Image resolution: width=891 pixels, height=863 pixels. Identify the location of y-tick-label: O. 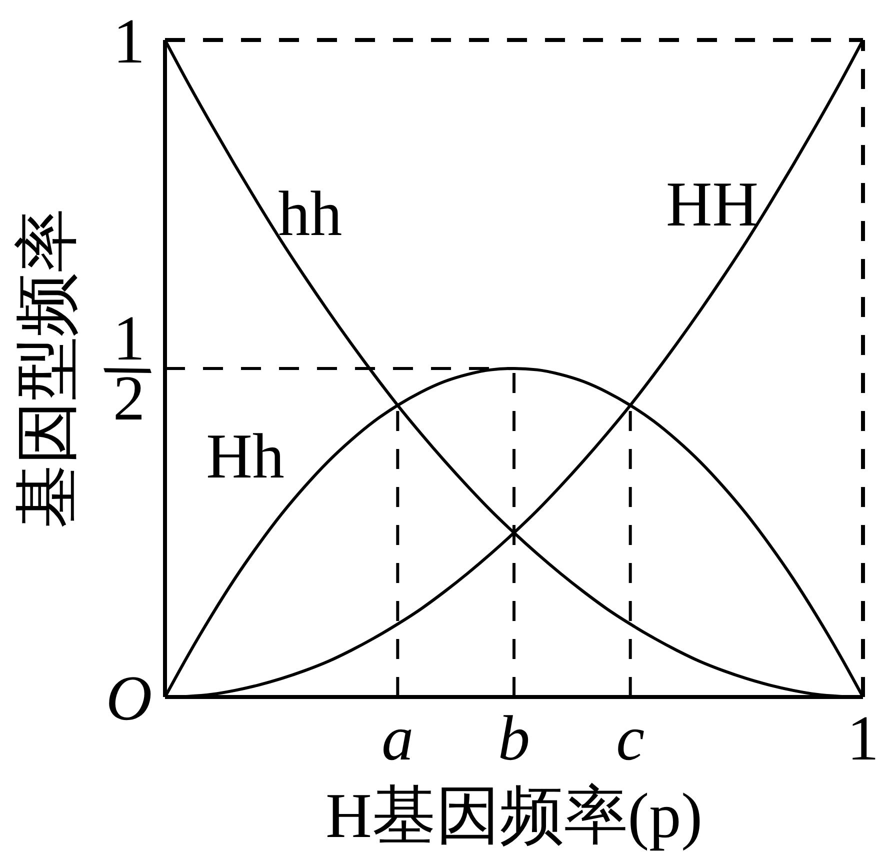
(129, 698).